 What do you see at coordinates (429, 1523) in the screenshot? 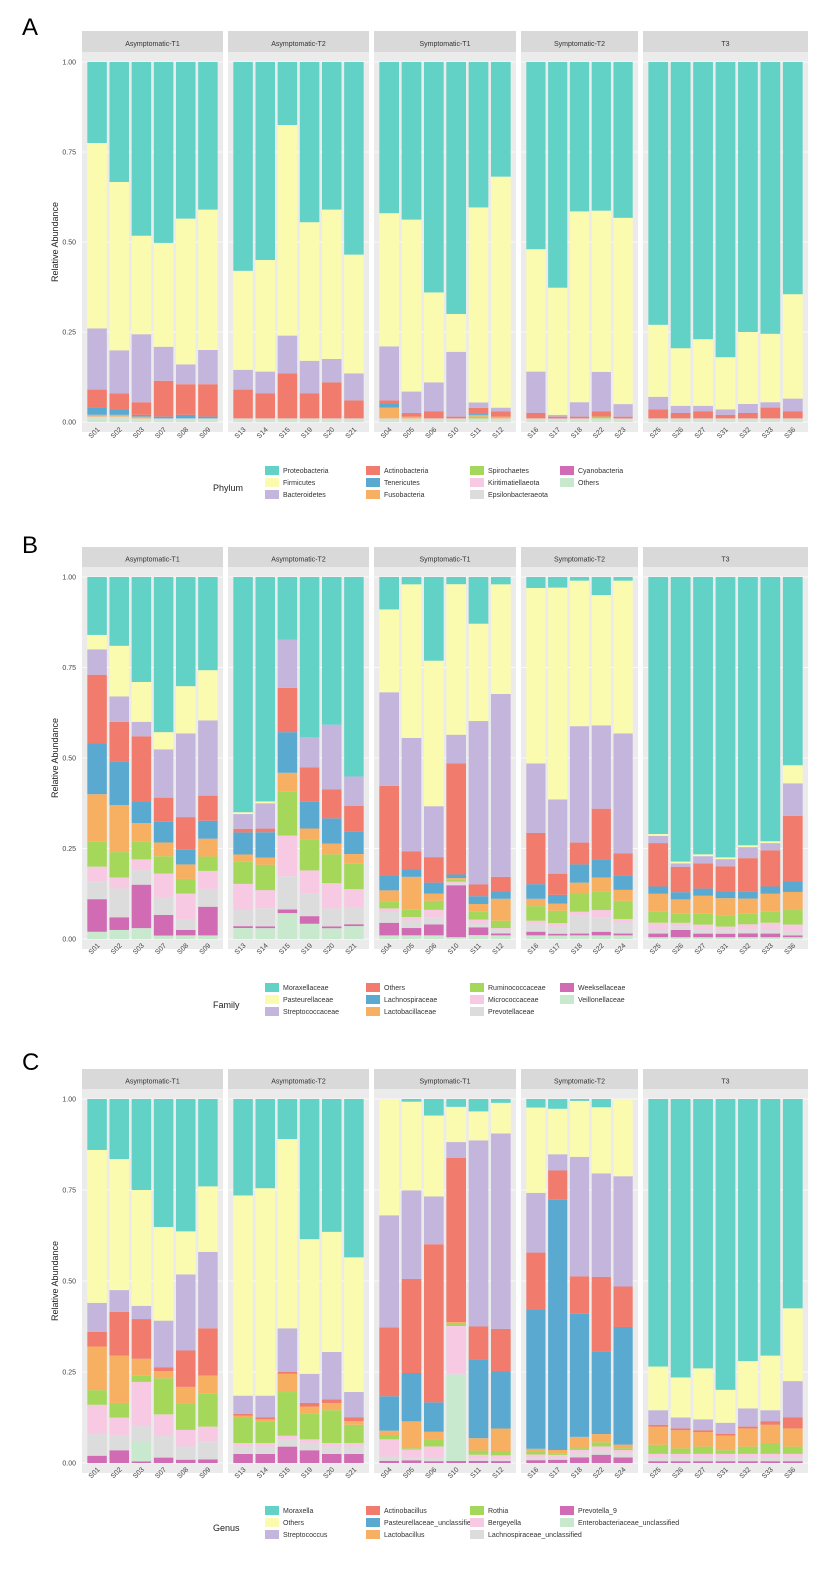
I see `legend-label: Pasteurellaceae_unclassified` at bounding box center [429, 1523].